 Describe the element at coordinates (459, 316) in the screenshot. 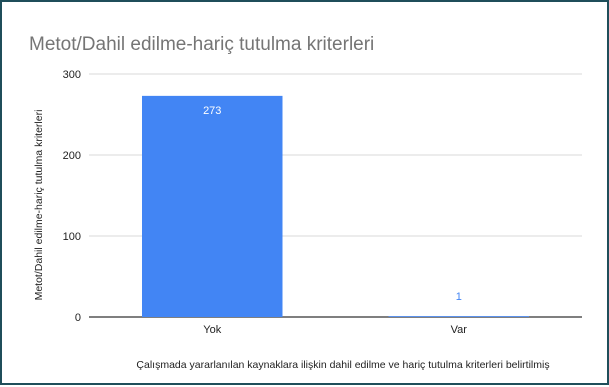

I see `bar-var` at that location.